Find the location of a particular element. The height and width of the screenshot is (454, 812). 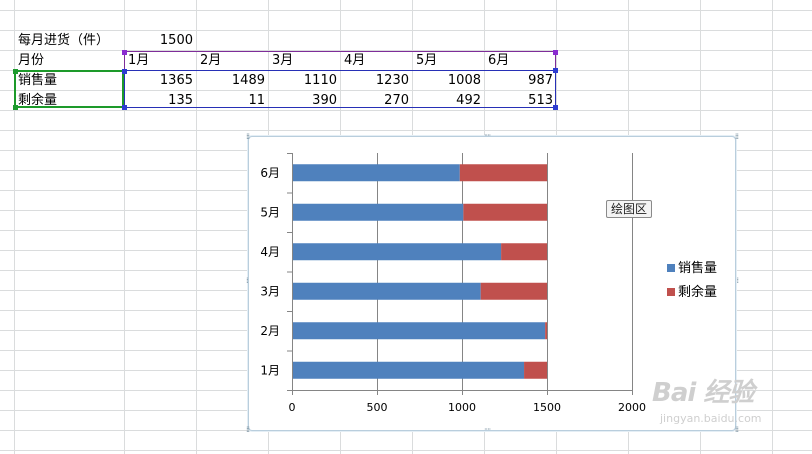

cell-value: 1230 is located at coordinates (392, 80).